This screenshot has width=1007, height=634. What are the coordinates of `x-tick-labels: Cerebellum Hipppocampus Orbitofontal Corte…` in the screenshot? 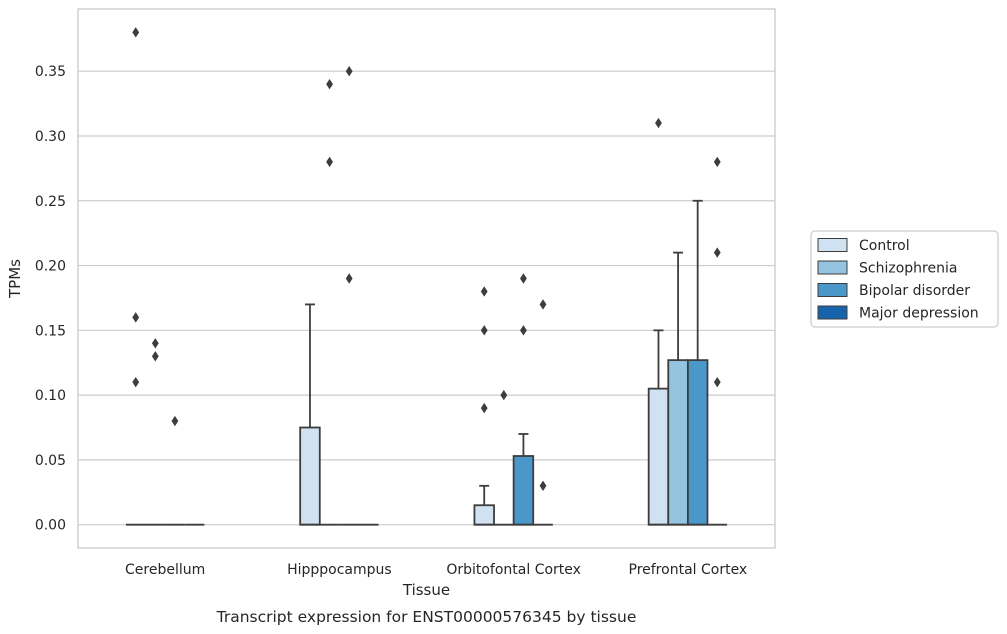 It's located at (436, 570).